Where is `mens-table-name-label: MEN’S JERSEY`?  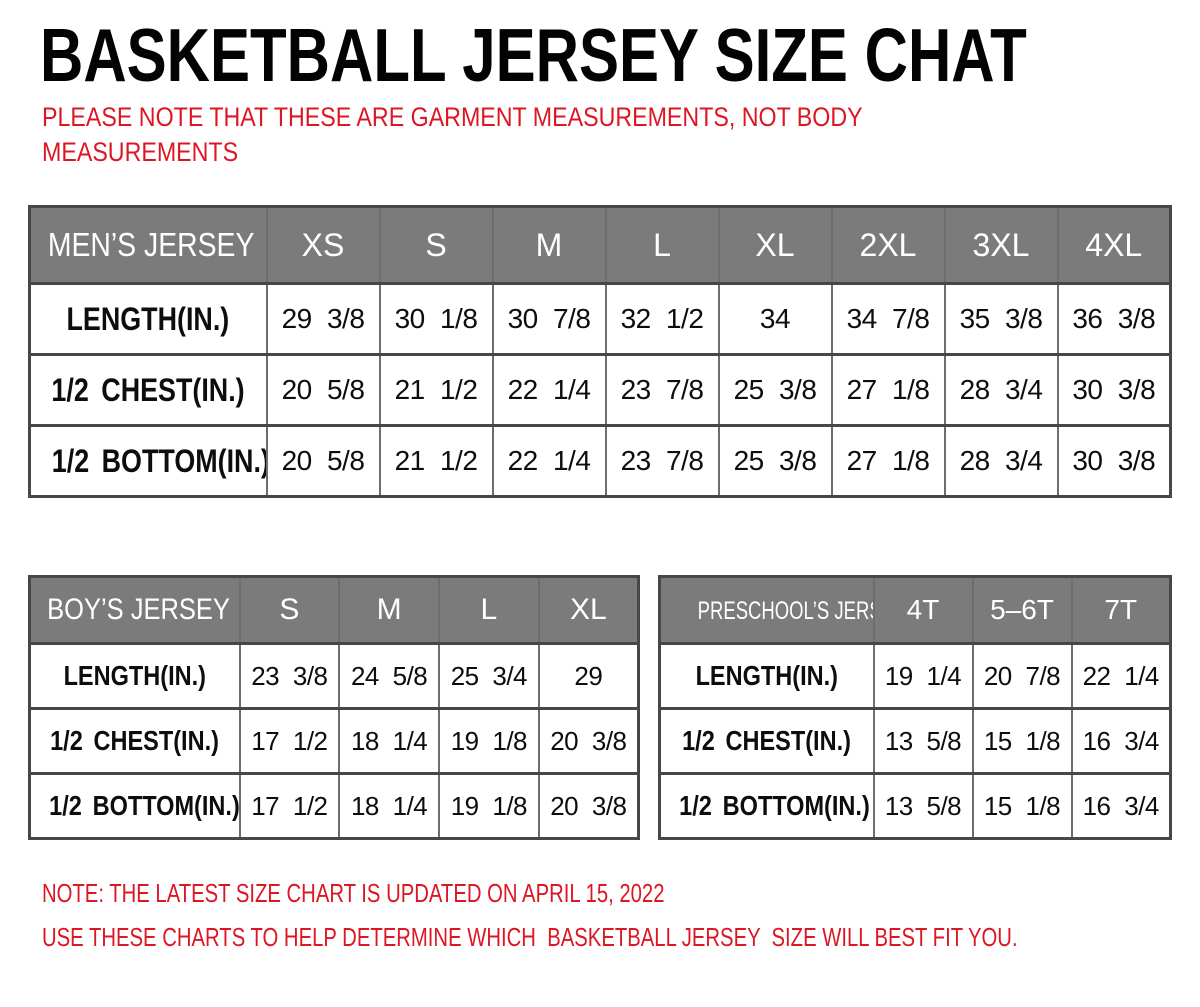
mens-table-name-label: MEN’S JERSEY is located at coordinates (151, 244).